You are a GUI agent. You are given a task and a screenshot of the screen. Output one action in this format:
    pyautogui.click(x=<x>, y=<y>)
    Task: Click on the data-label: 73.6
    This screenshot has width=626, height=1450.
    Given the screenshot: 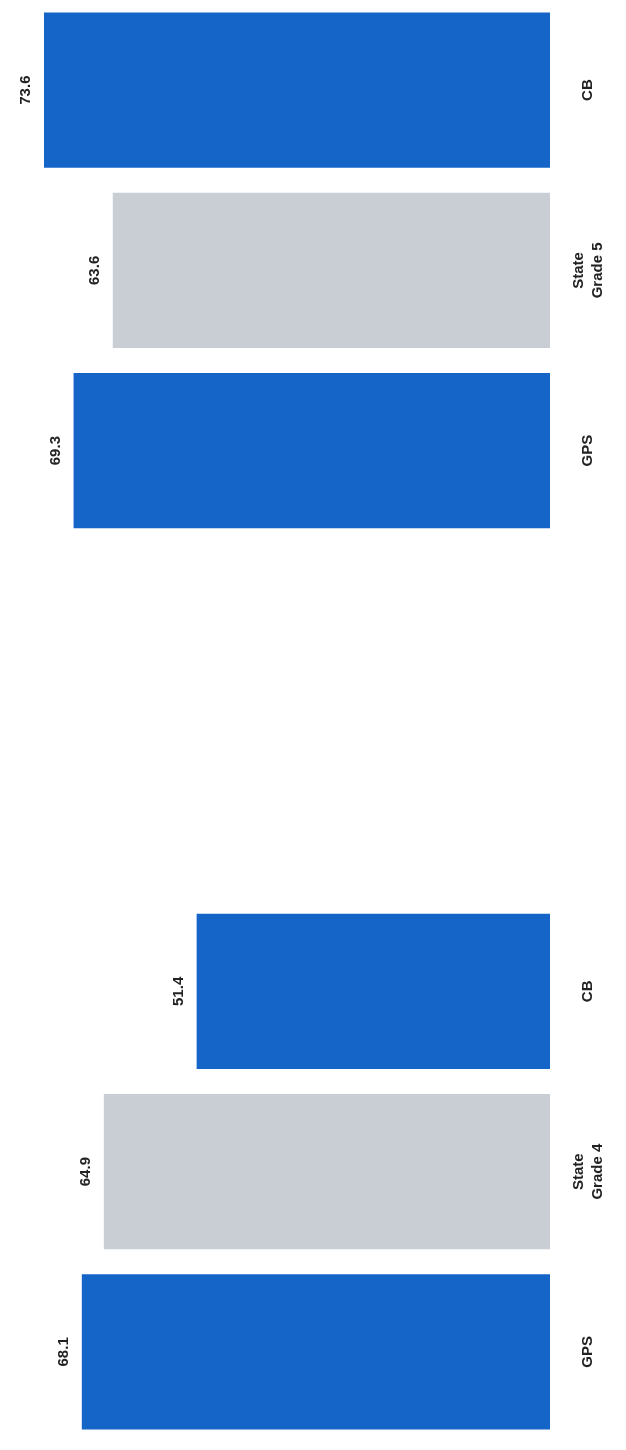 What is the action you would take?
    pyautogui.click(x=25, y=90)
    